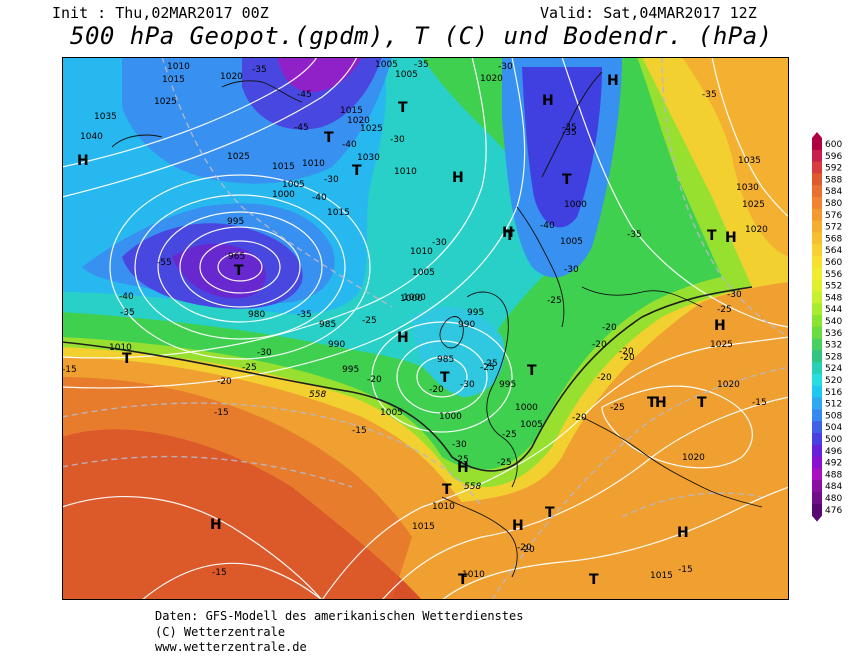 The image size is (850, 657). I want to click on scale-label: 544, so click(833, 310).